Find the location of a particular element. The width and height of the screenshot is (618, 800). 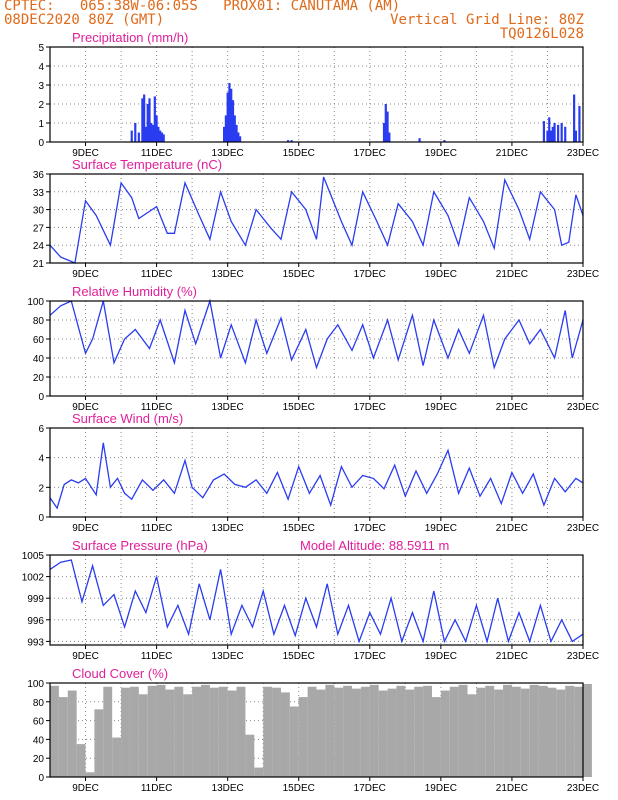

y-tick-label: 33 is located at coordinates (39, 193).